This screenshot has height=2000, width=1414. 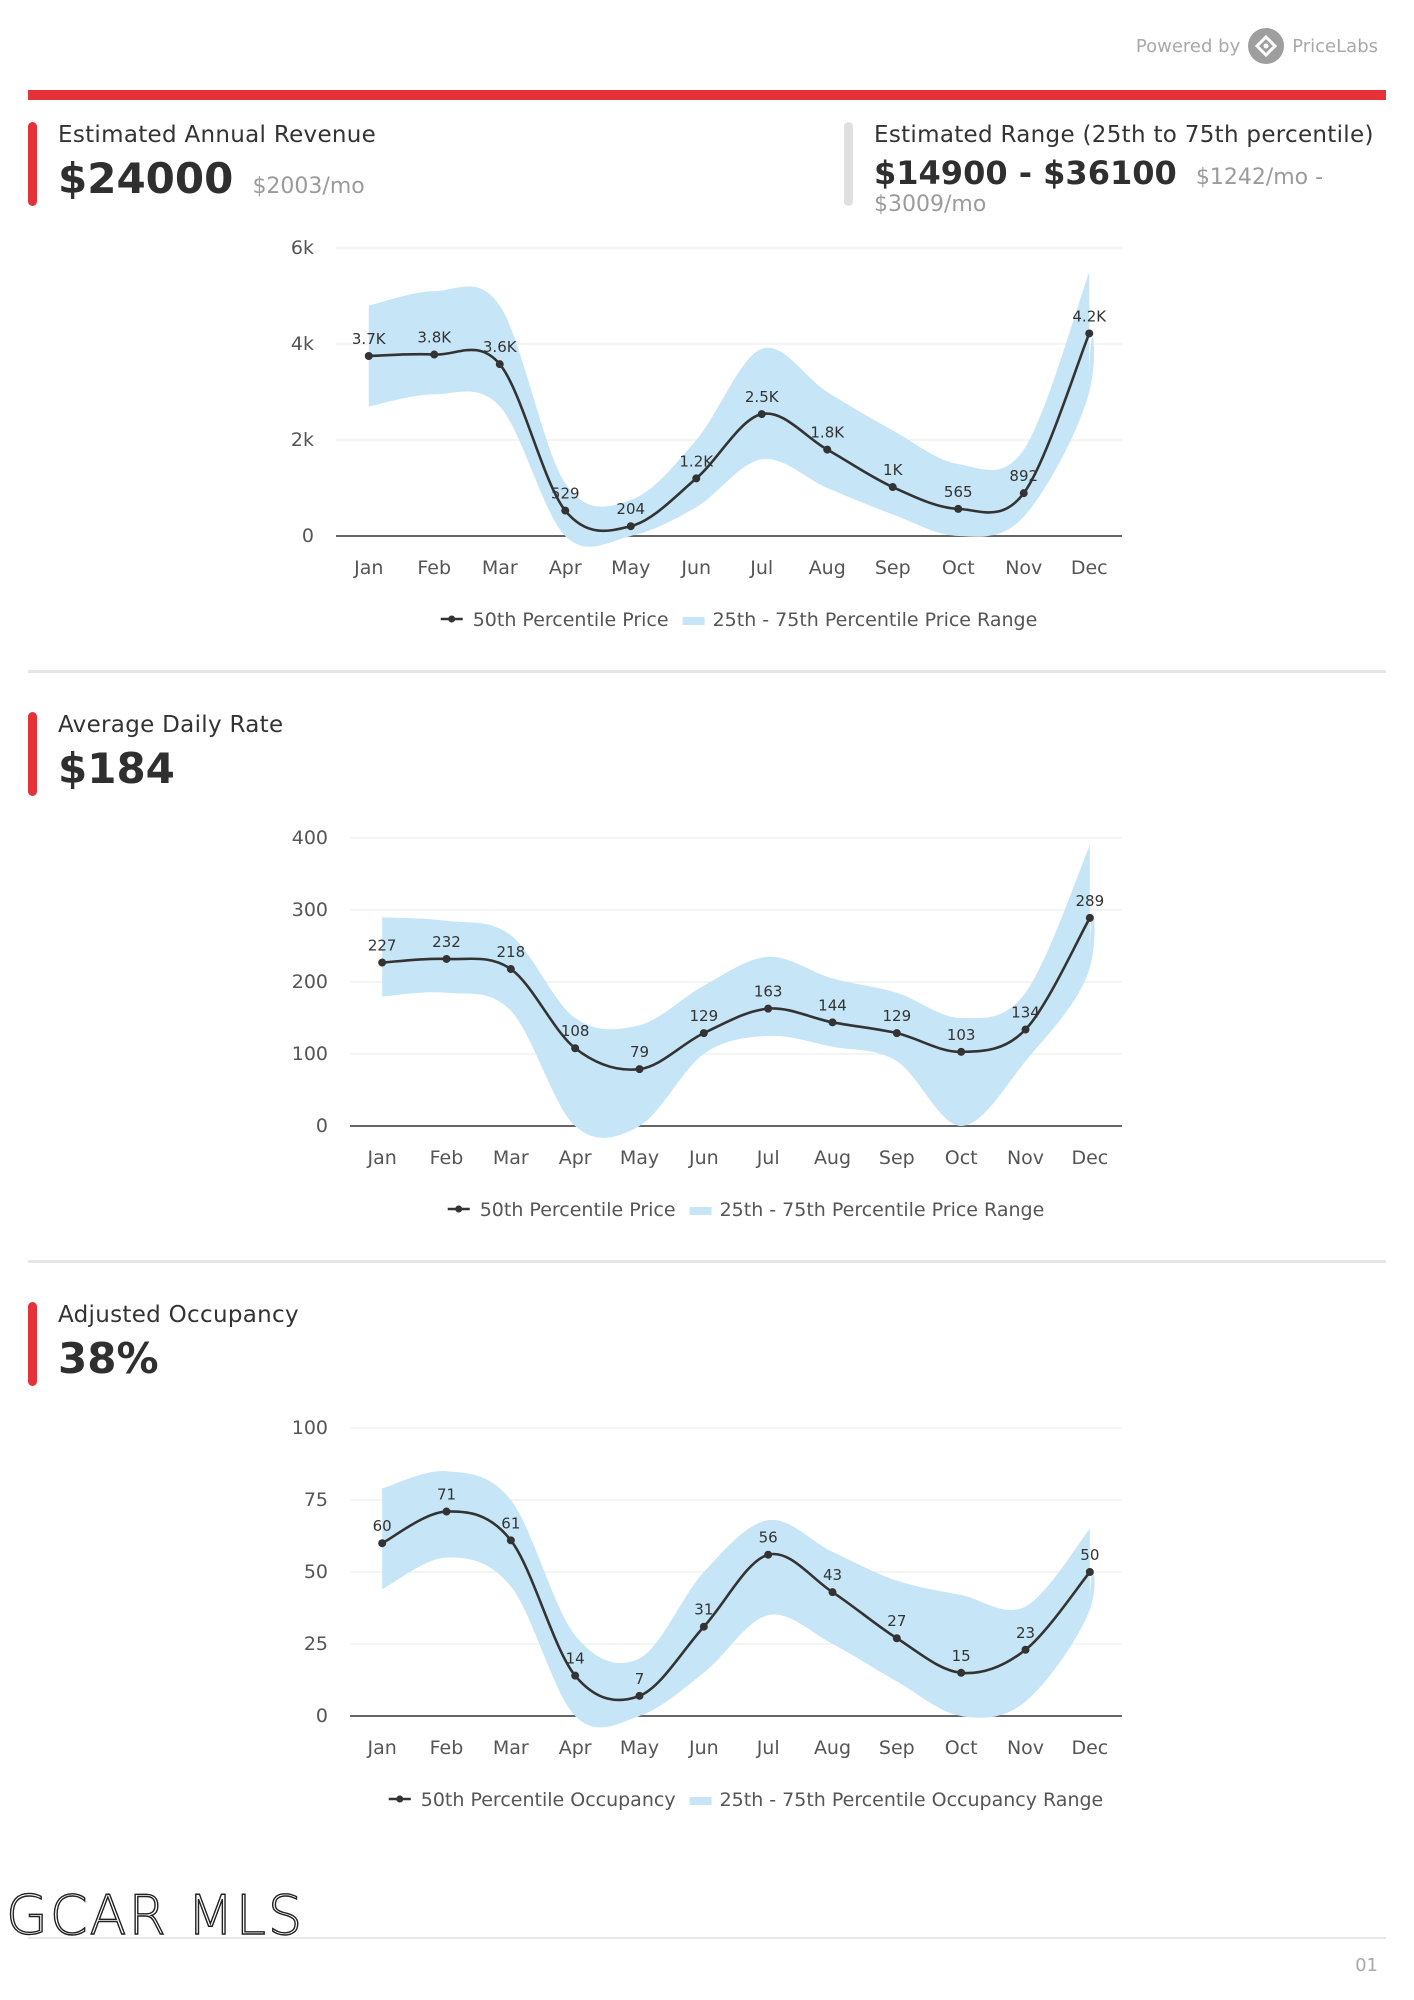 I want to click on legend-band-swatch, so click(x=700, y=1211).